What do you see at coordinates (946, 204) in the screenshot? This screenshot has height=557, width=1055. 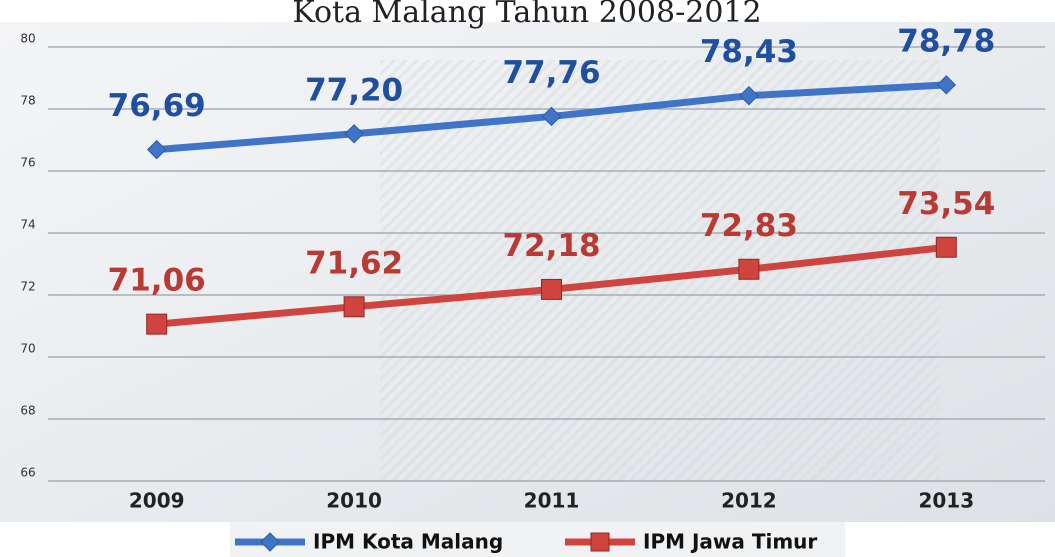 I see `data-label: 73,54` at bounding box center [946, 204].